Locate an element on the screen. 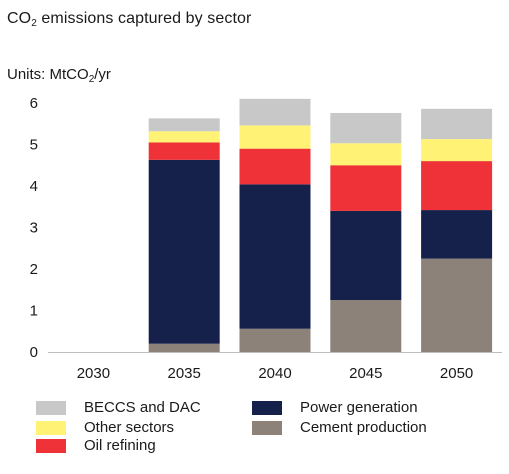  y-tick-label: 6 is located at coordinates (34, 103).